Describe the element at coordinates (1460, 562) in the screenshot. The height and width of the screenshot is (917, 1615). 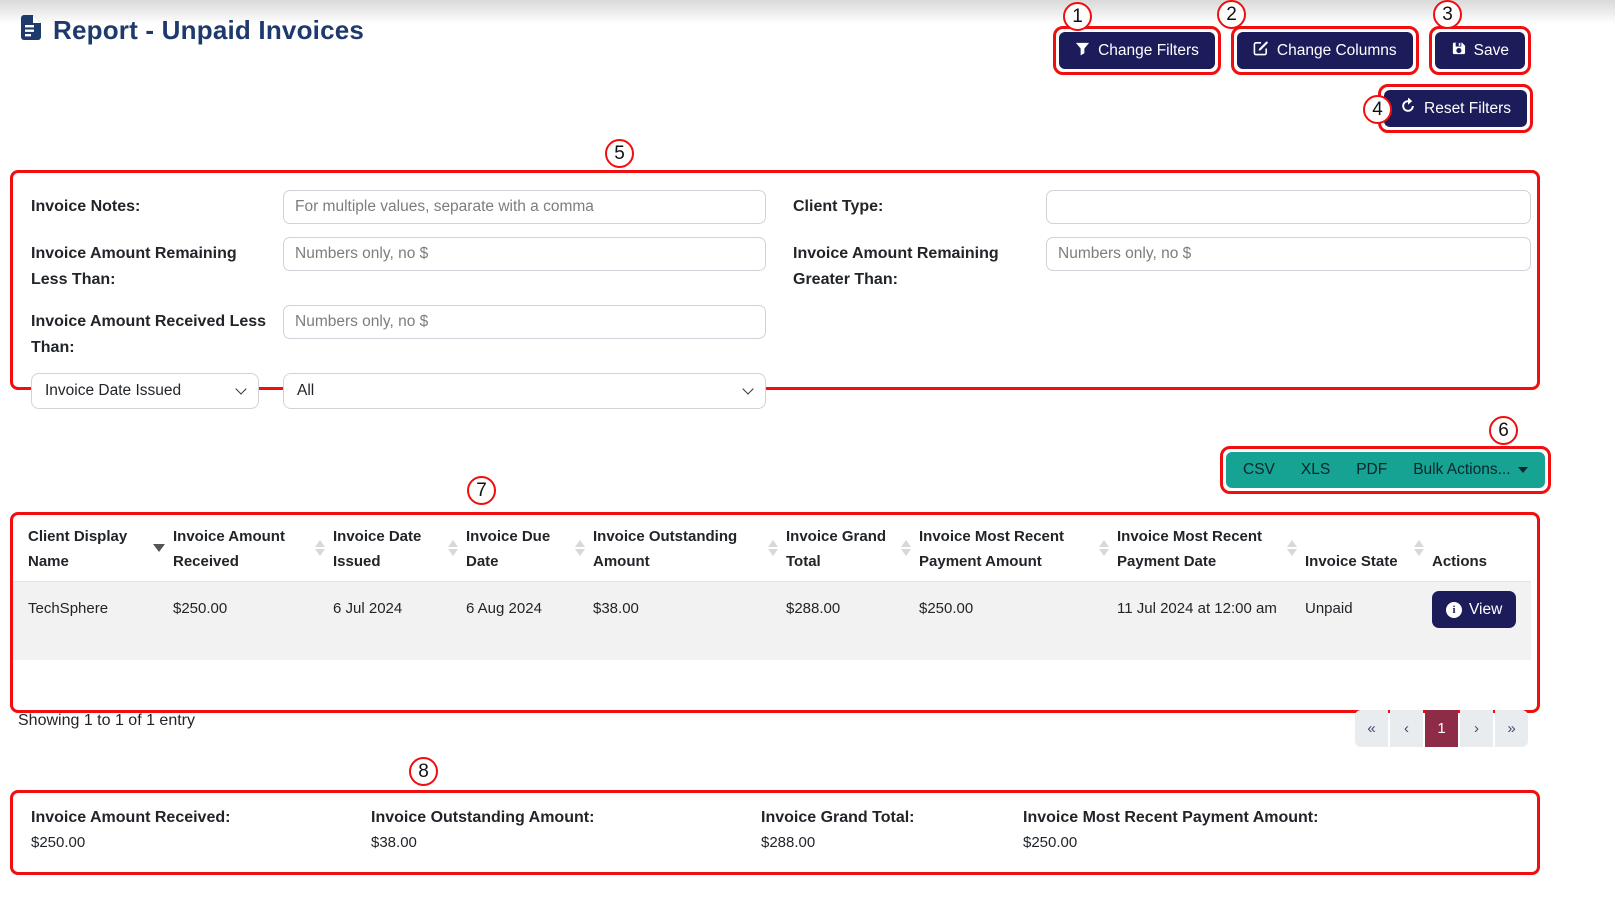
I see `column-label: Actions` at that location.